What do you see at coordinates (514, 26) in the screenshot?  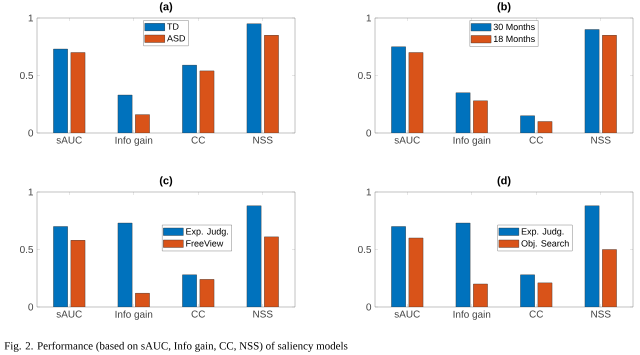 I see `legend-label: 30 Months` at bounding box center [514, 26].